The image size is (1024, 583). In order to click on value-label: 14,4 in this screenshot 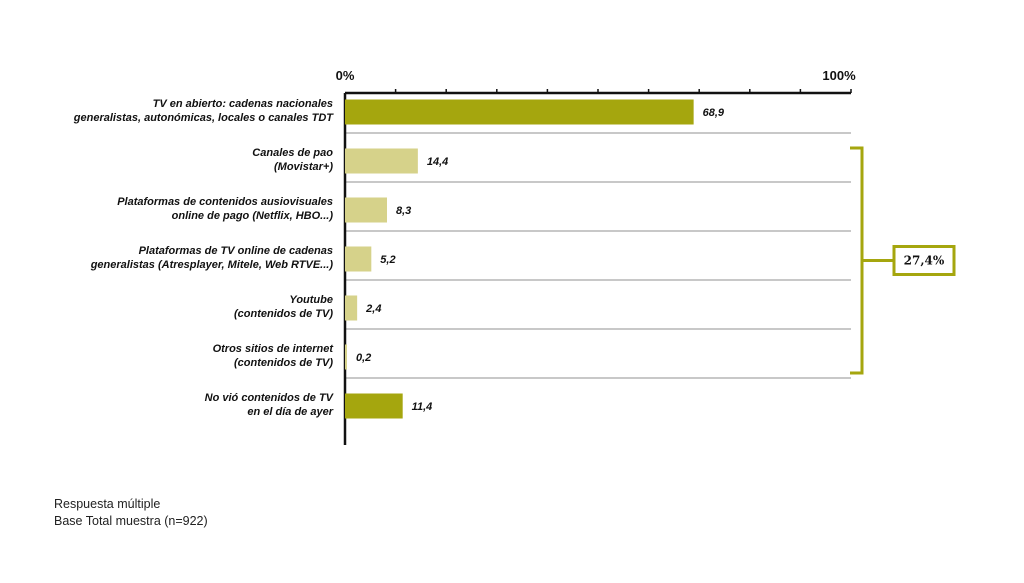, I will do `click(437, 162)`.